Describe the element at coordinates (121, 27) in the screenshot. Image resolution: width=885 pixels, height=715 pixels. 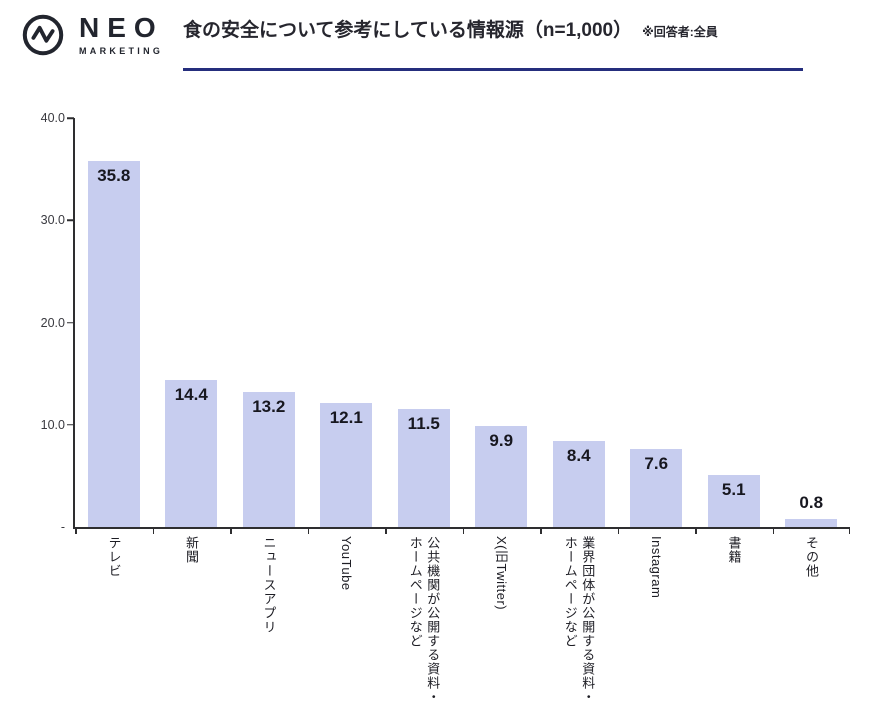
I see `logo-brand-text: NEO` at that location.